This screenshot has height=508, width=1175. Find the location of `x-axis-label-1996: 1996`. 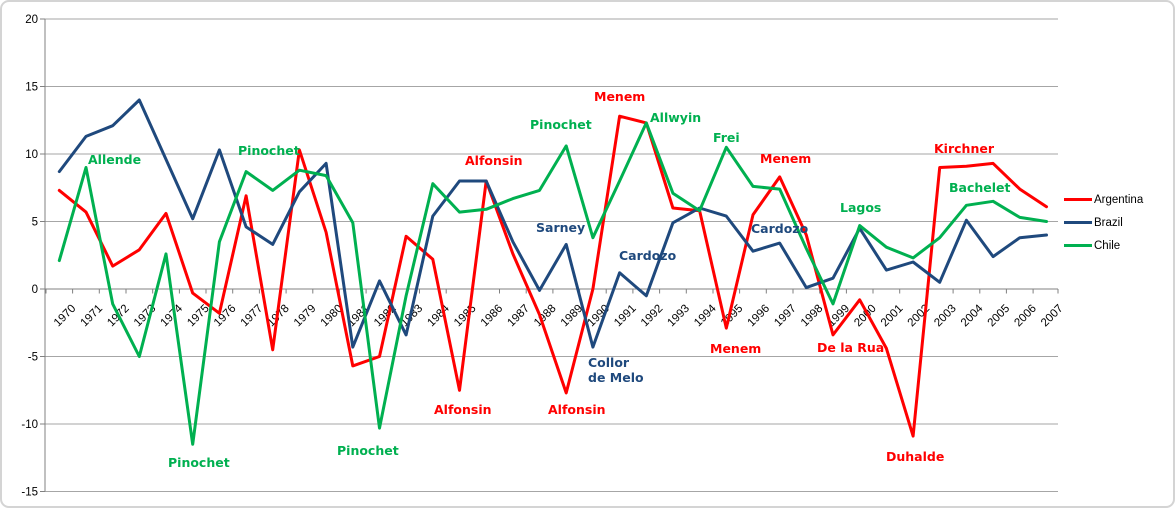

x-axis-label-1996: 1996 is located at coordinates (759, 316).